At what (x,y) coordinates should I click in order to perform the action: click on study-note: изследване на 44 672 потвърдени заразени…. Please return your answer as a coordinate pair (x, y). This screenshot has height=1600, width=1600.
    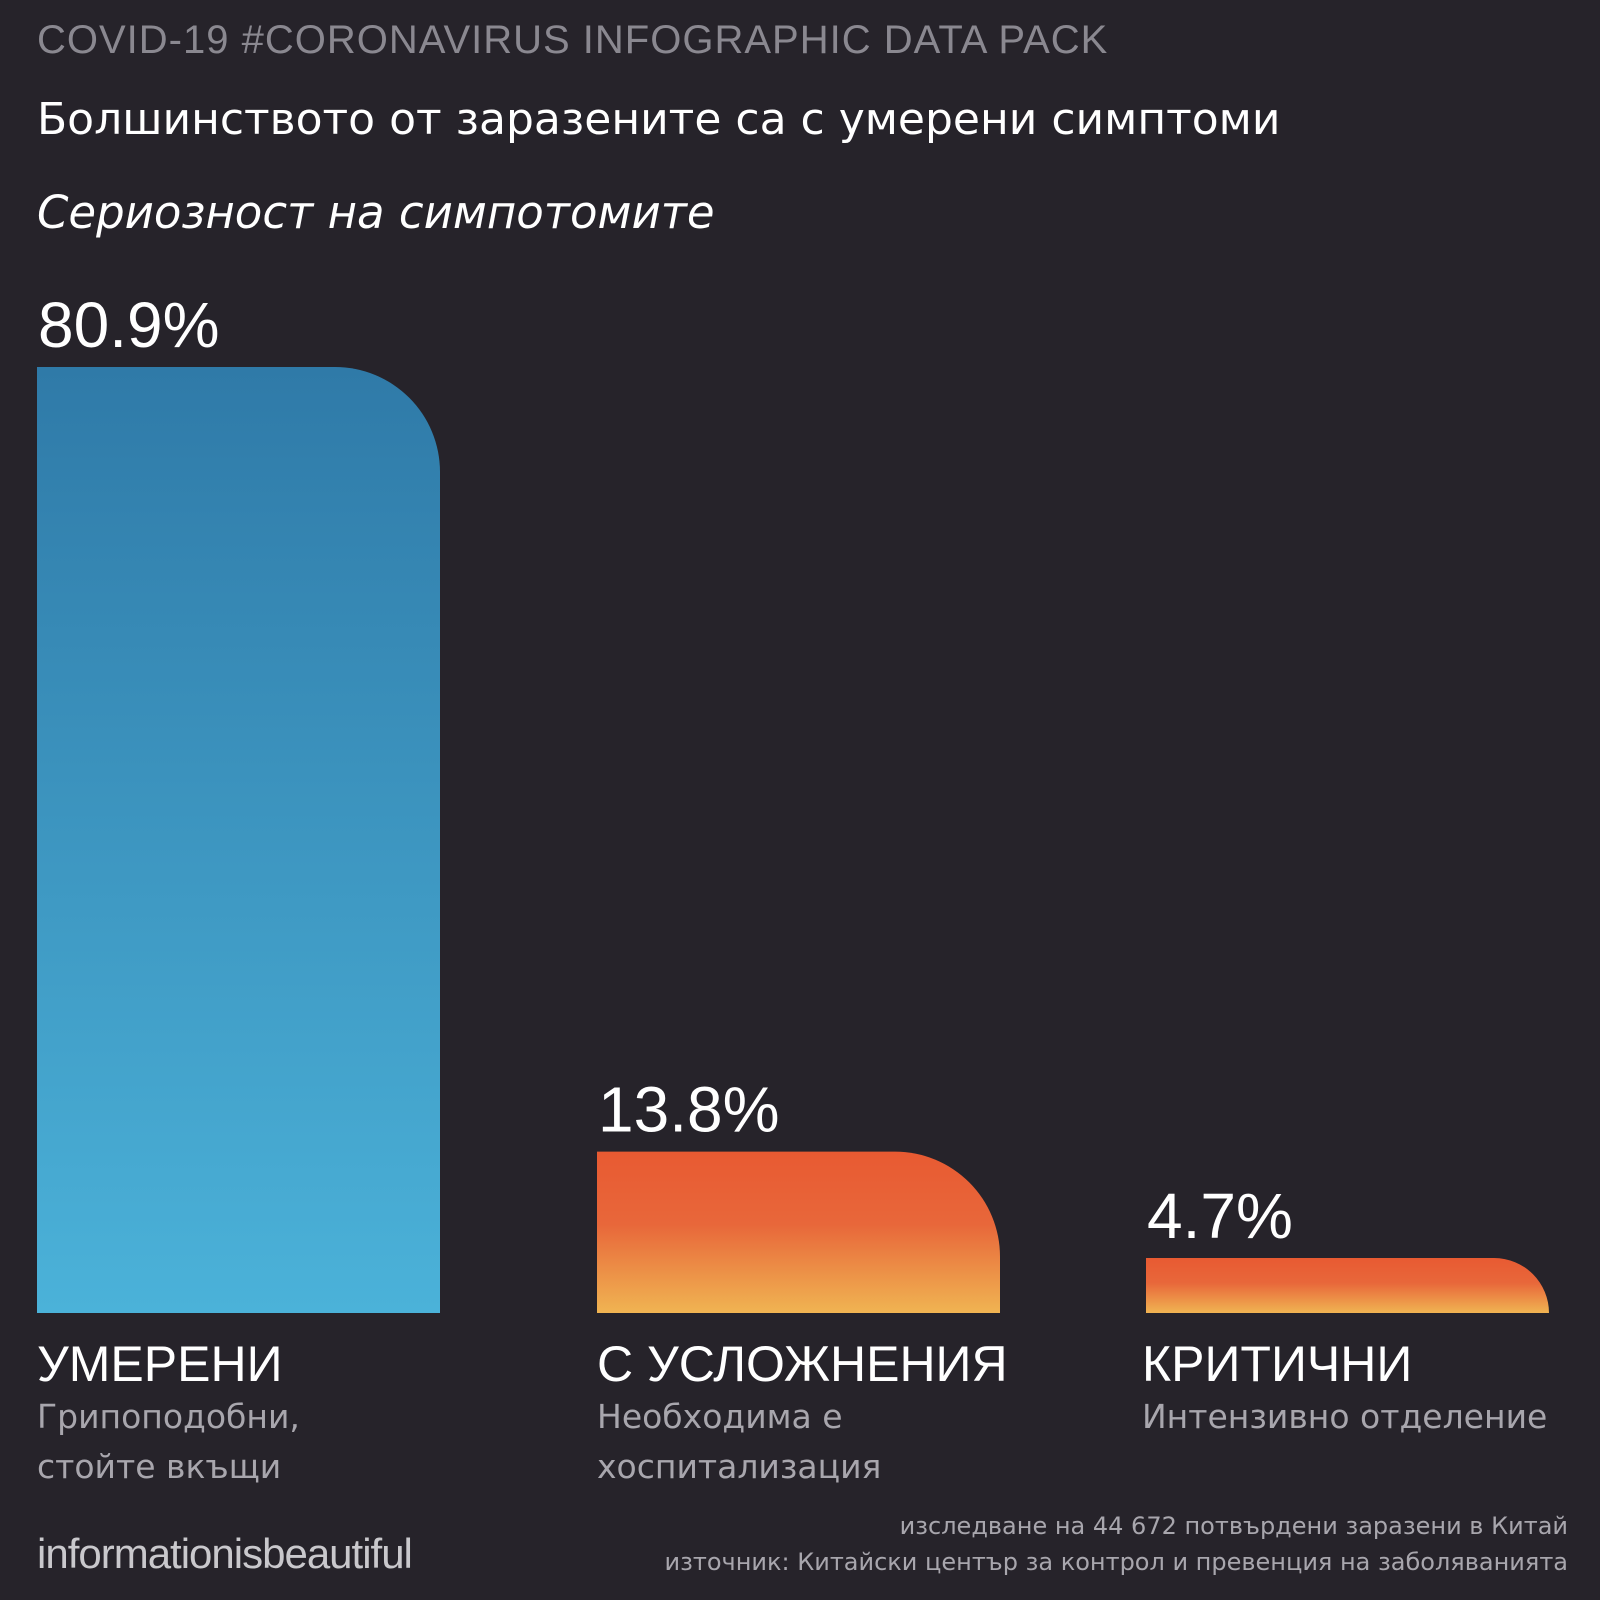
    Looking at the image, I should click on (1233, 1526).